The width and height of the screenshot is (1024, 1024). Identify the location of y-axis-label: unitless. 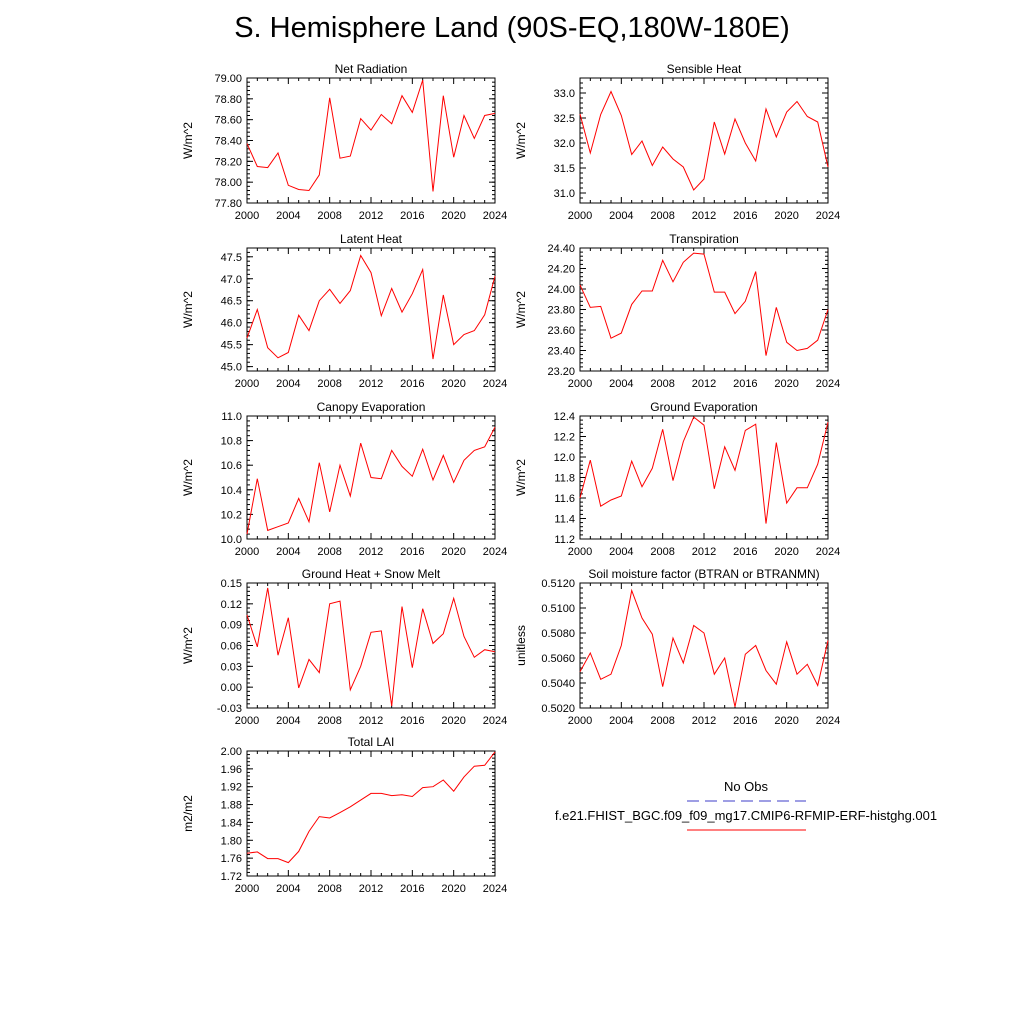
(521, 645).